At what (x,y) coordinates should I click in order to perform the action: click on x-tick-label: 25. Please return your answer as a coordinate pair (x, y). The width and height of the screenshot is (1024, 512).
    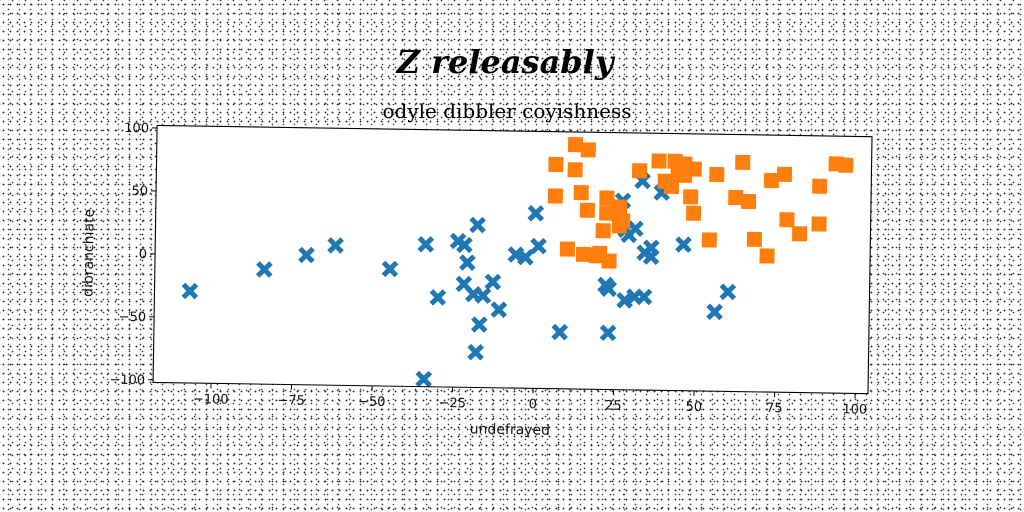
    Looking at the image, I should click on (613, 406).